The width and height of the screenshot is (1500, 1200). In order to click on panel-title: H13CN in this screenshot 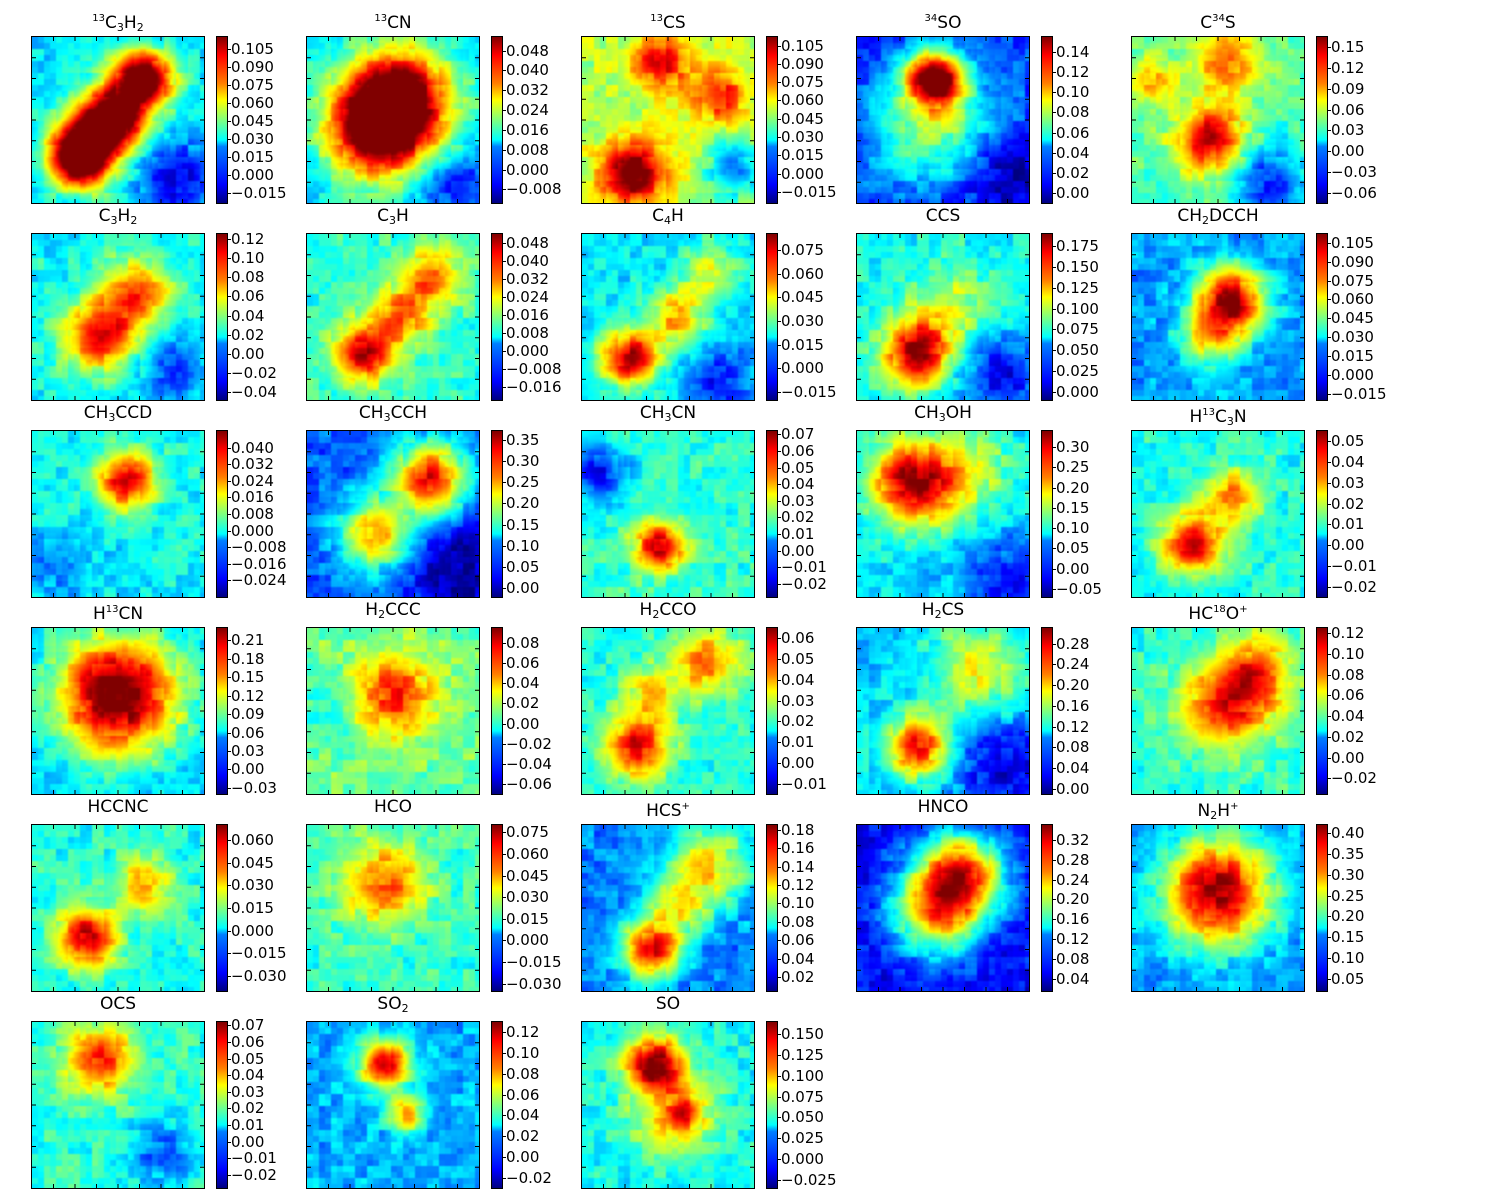, I will do `click(118, 612)`.